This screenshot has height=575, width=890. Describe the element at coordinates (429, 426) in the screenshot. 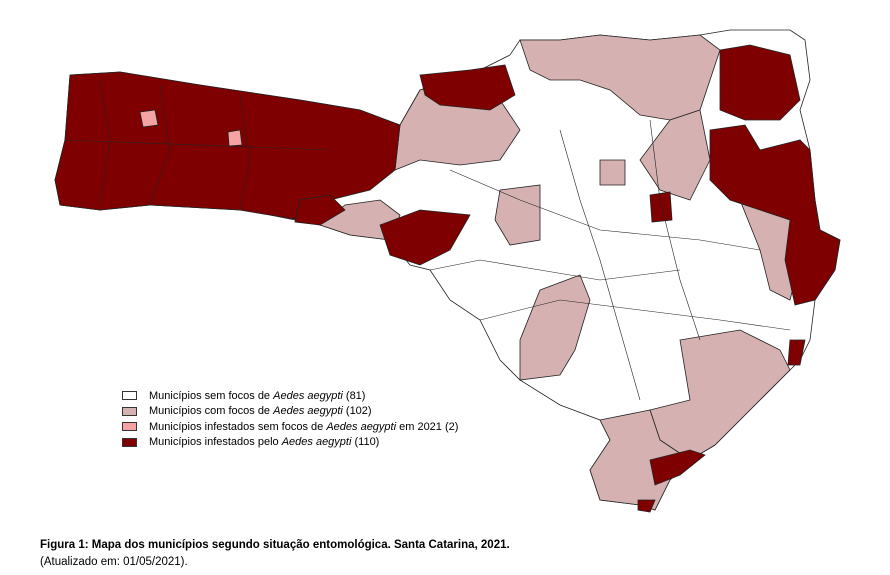

I see `legend-suffix: em 2021 (2)` at that location.